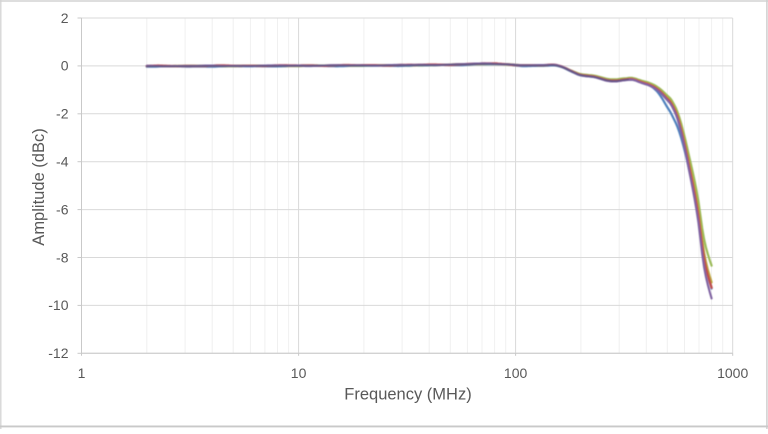 This screenshot has height=434, width=768. Describe the element at coordinates (62, 257) in the screenshot. I see `svg-text: -8` at that location.